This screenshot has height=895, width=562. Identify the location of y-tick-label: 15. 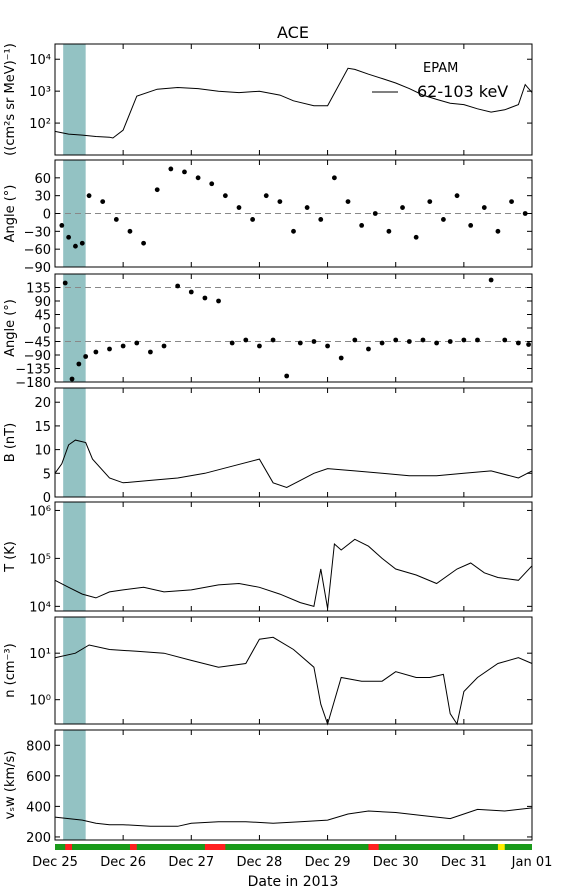
(42, 427).